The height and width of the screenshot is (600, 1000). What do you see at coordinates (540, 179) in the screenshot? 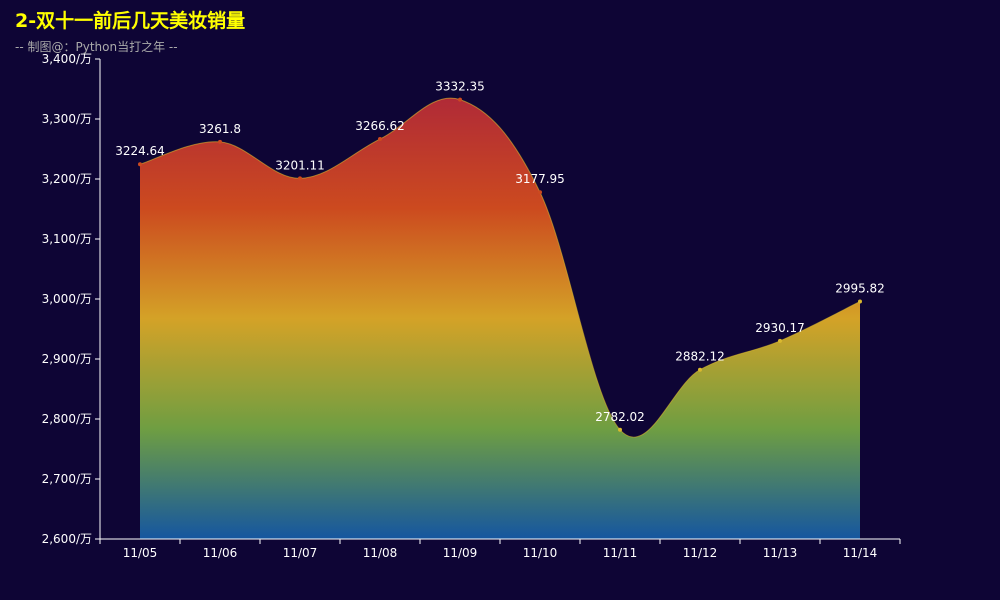
I see `data-label: 3177.95` at bounding box center [540, 179].